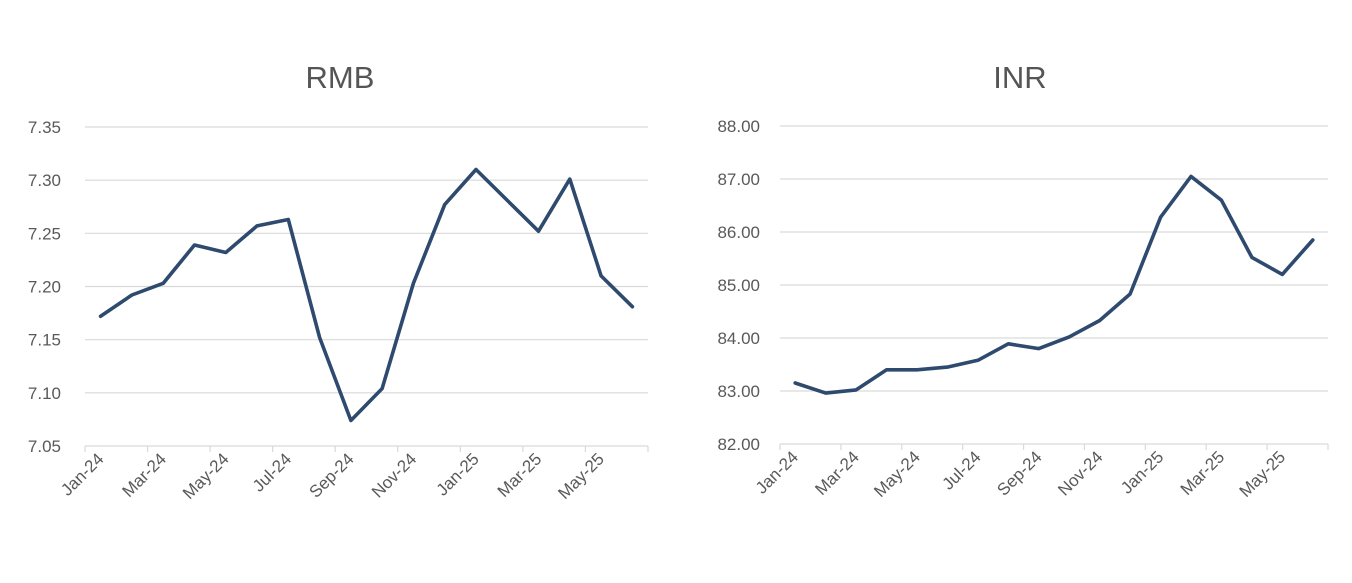 The width and height of the screenshot is (1352, 583). I want to click on y-tick-label: 83.00, so click(738, 391).